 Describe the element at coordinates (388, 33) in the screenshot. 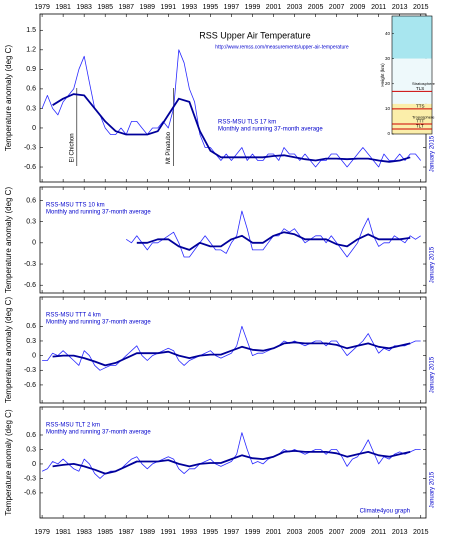

I see `inset-tick-label: 40` at that location.